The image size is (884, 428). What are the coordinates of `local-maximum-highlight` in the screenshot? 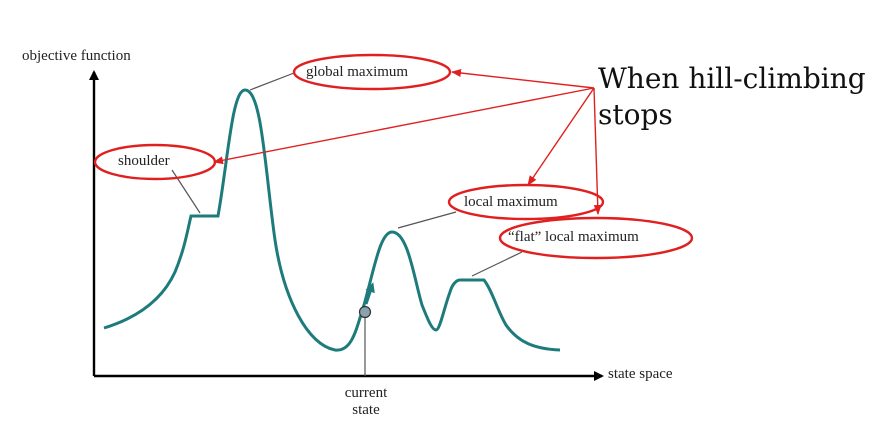 It's located at (526, 202).